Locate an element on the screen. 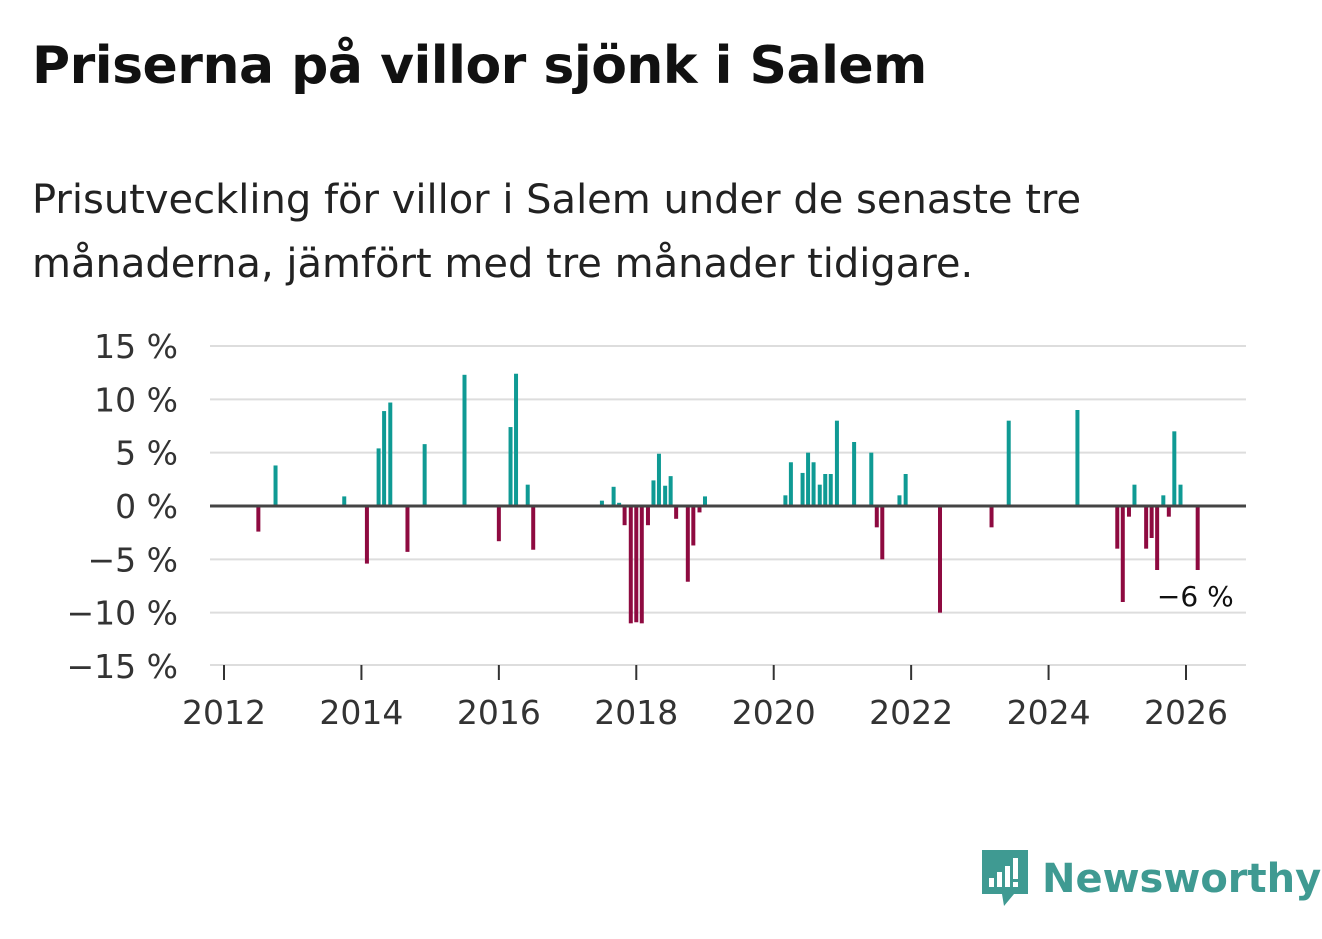  y-tick-label: −5 % is located at coordinates (133, 559).